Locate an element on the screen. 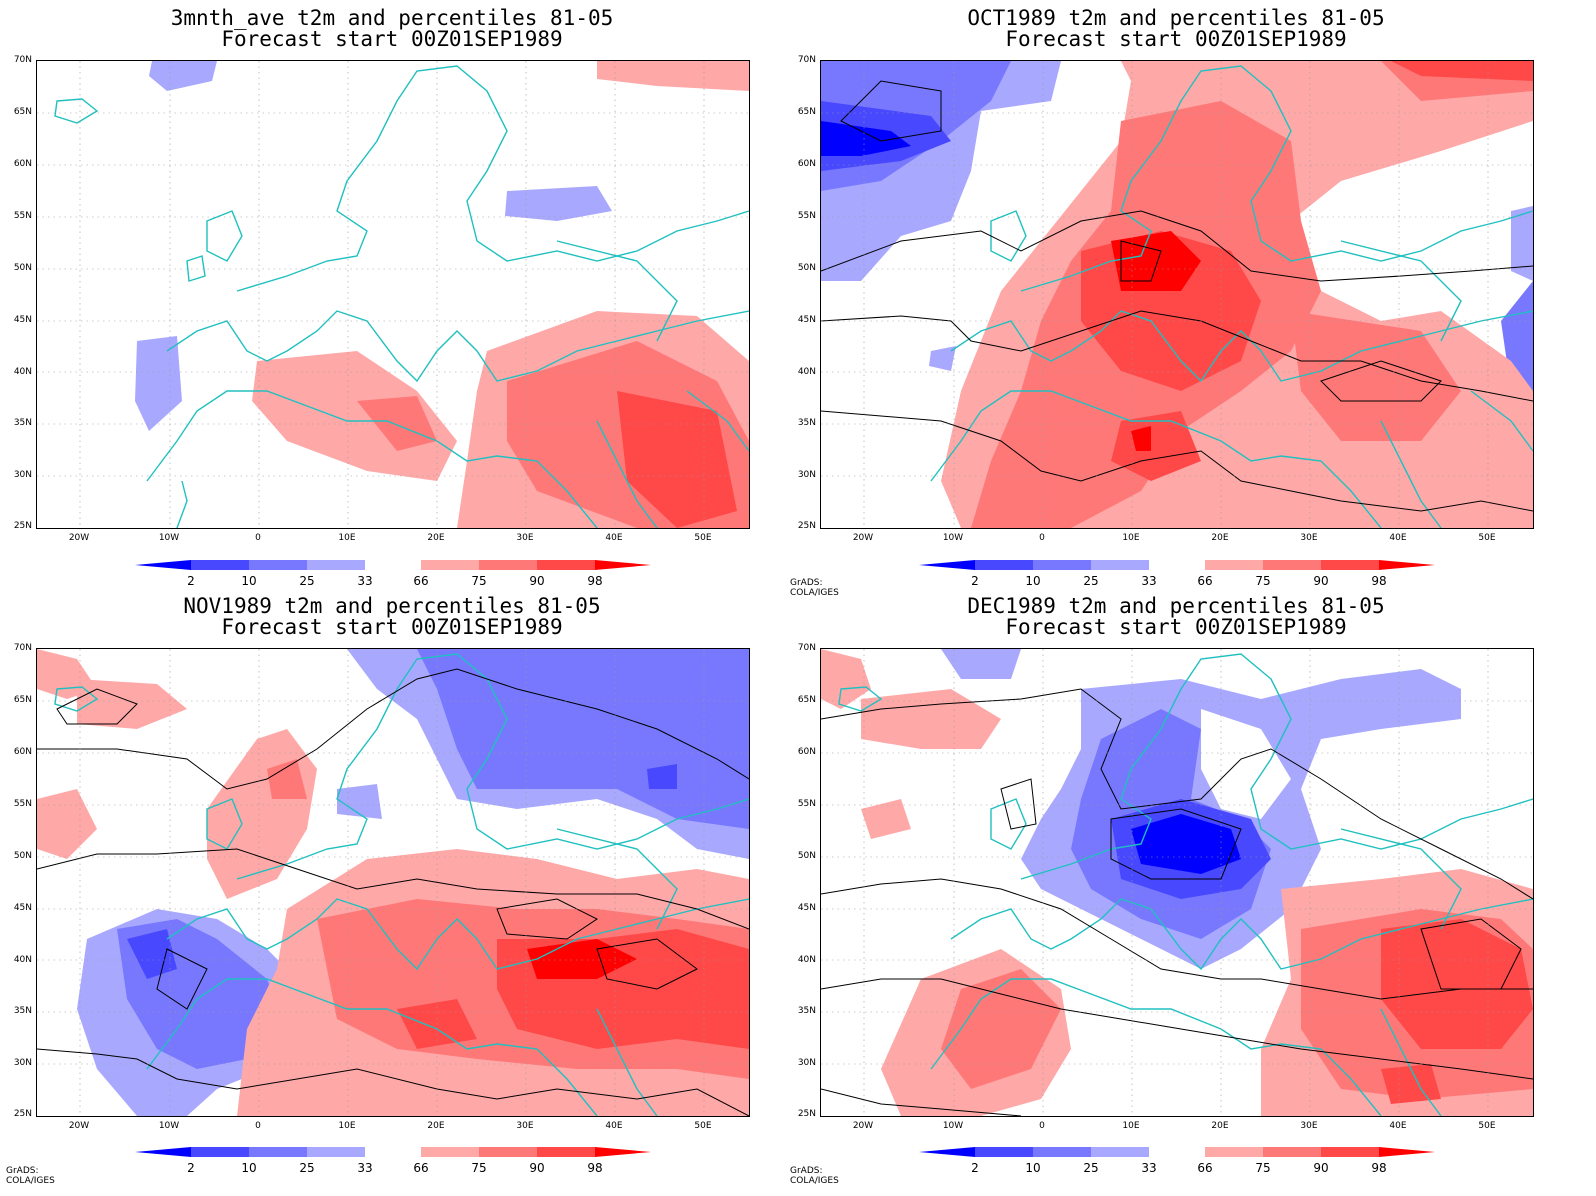  lat-label: 65N is located at coordinates (22, 112).